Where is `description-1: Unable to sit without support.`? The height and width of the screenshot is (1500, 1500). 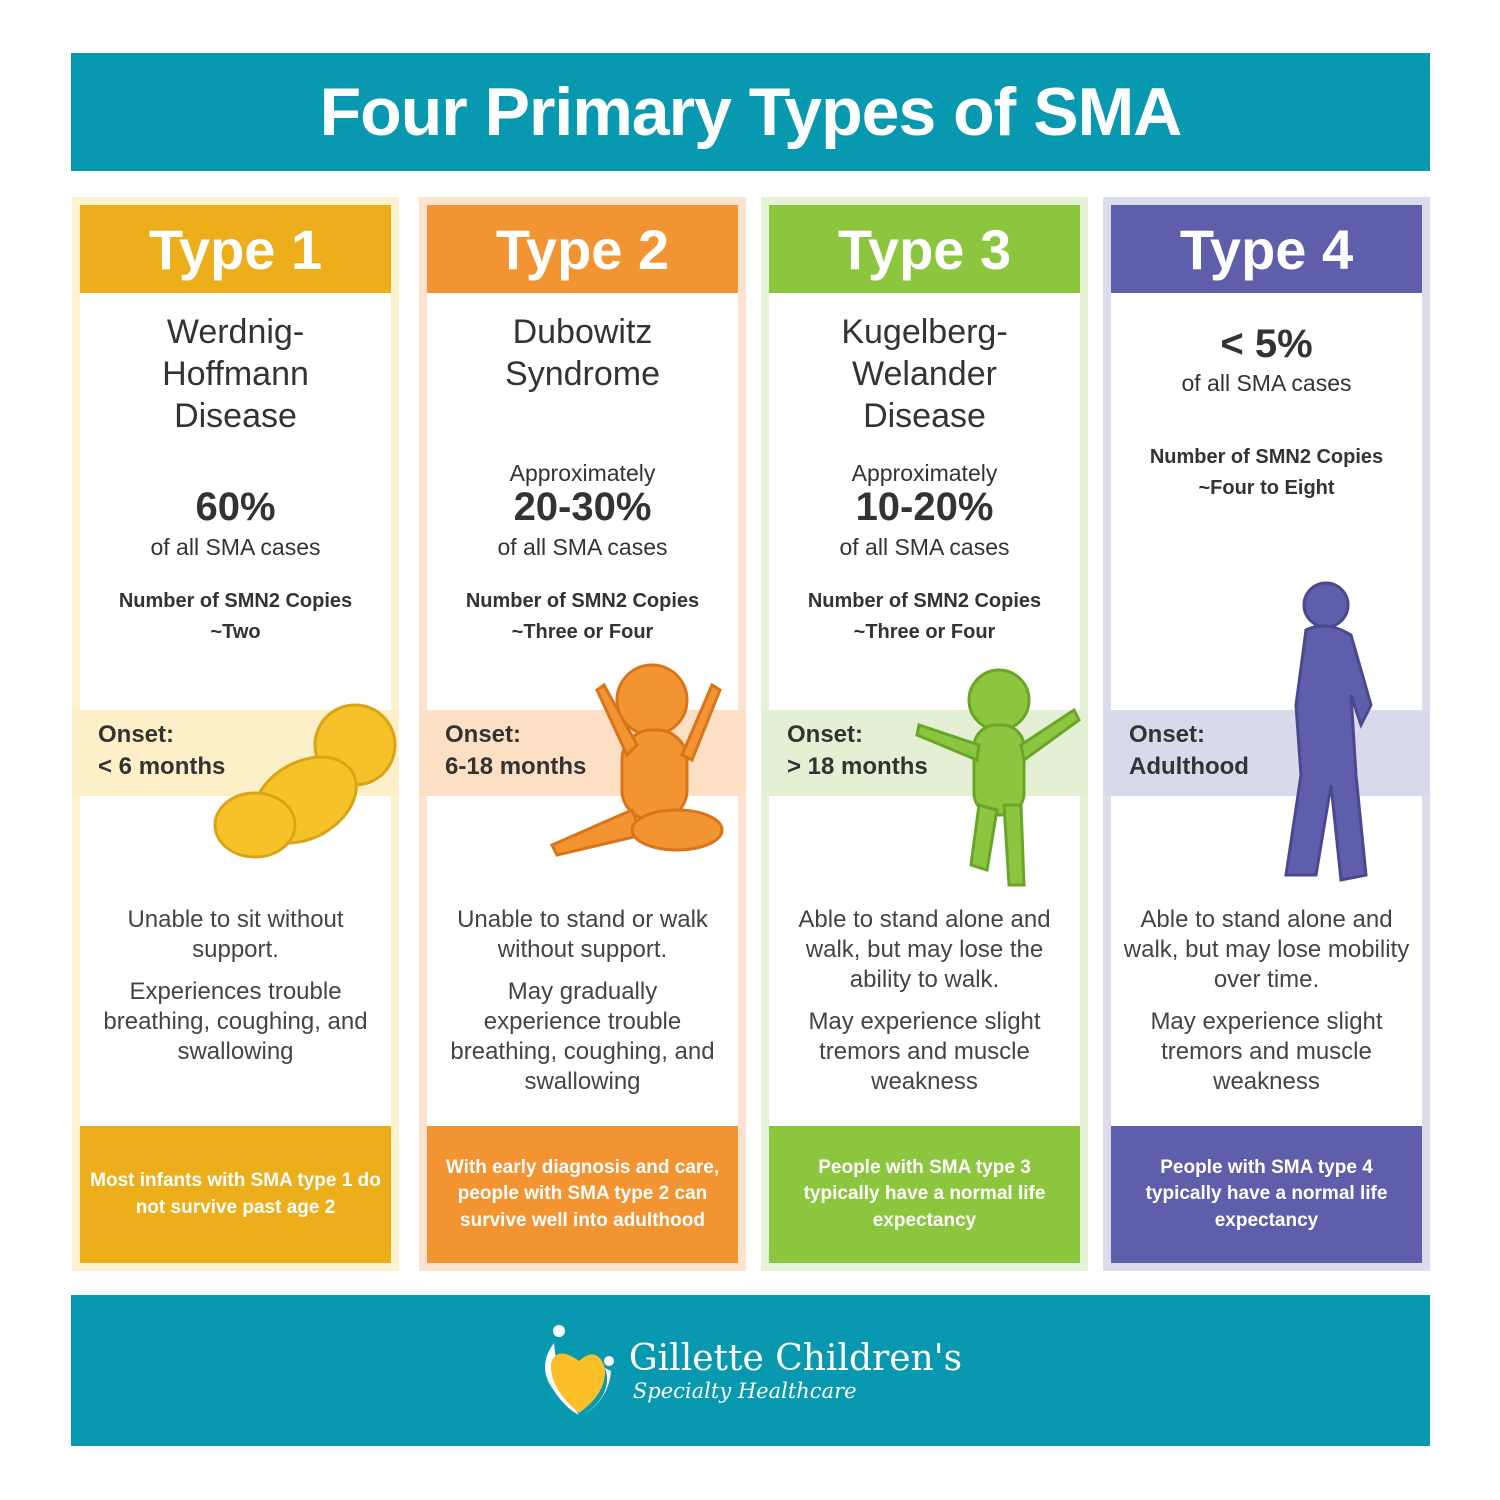
description-1: Unable to sit without support. is located at coordinates (235, 934).